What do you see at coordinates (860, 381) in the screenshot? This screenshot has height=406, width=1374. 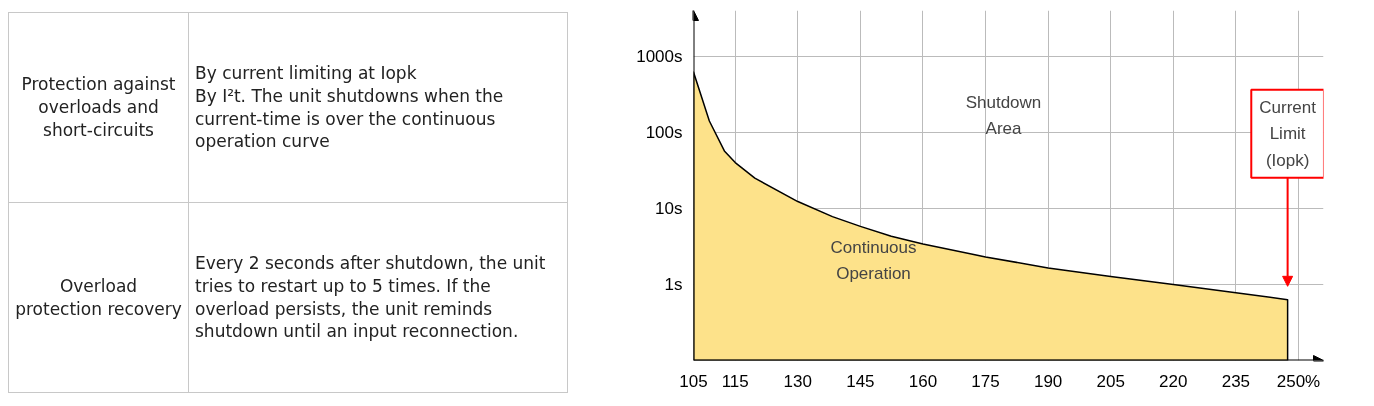 I see `x-tick-label: 145` at bounding box center [860, 381].